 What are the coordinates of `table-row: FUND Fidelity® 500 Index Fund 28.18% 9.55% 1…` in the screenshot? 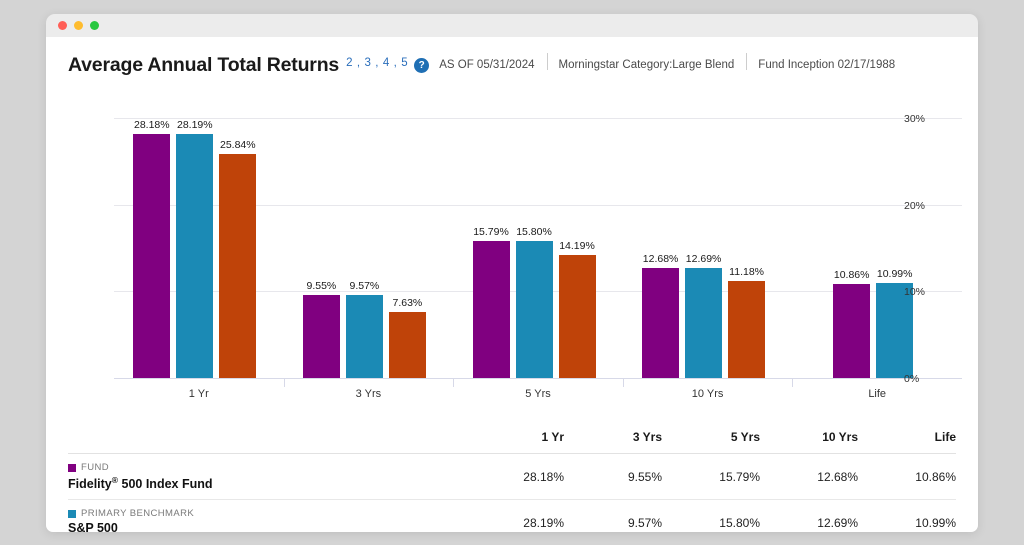 It's located at (512, 477).